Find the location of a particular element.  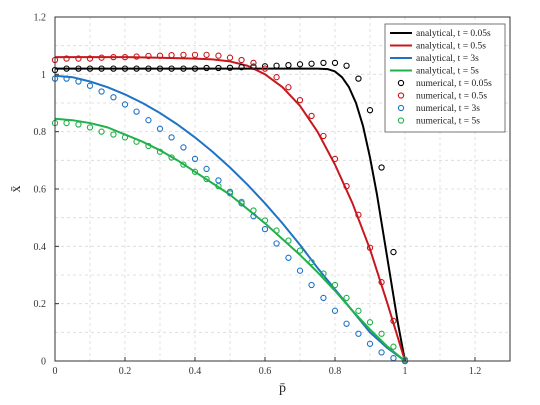

y-tick-label: 1 is located at coordinates (43, 75).